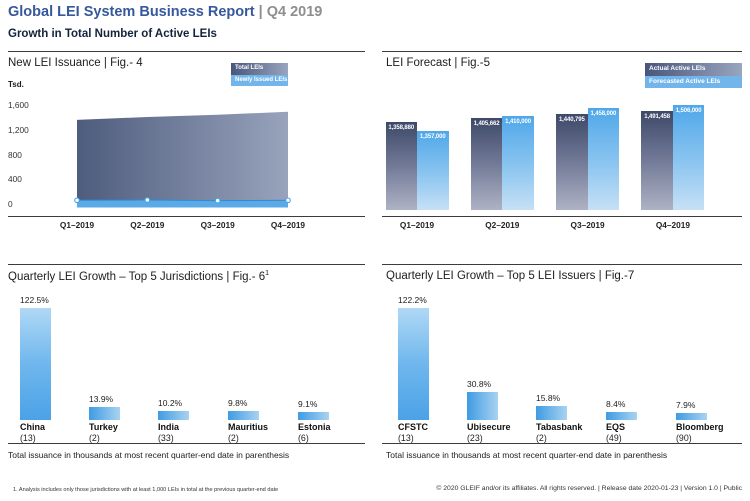 Image resolution: width=750 pixels, height=501 pixels. What do you see at coordinates (303, 437) in the screenshot?
I see `fig6-category-sublabel: (6)` at bounding box center [303, 437].